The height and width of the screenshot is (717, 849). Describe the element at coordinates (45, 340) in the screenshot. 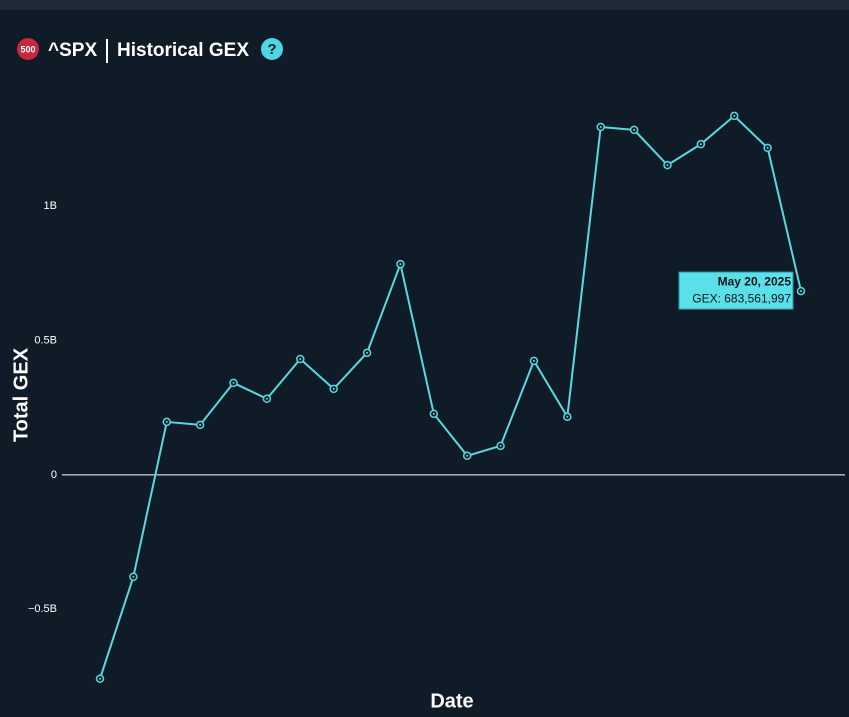

I see `y-tick-label: 0.5B` at that location.